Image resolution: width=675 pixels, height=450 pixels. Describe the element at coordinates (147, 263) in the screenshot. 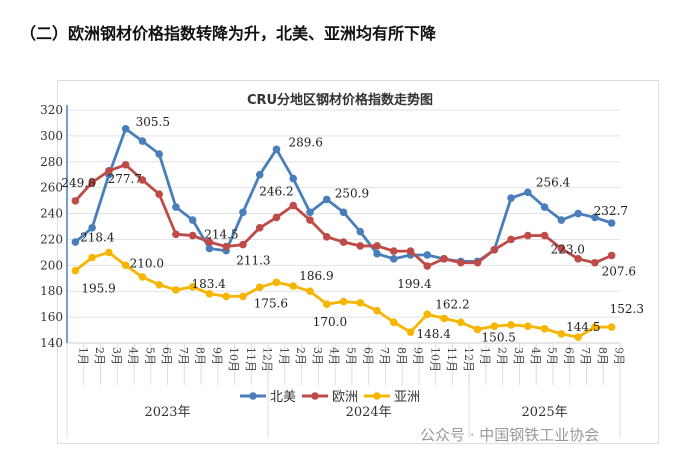

I see `data-label: 210.0` at that location.